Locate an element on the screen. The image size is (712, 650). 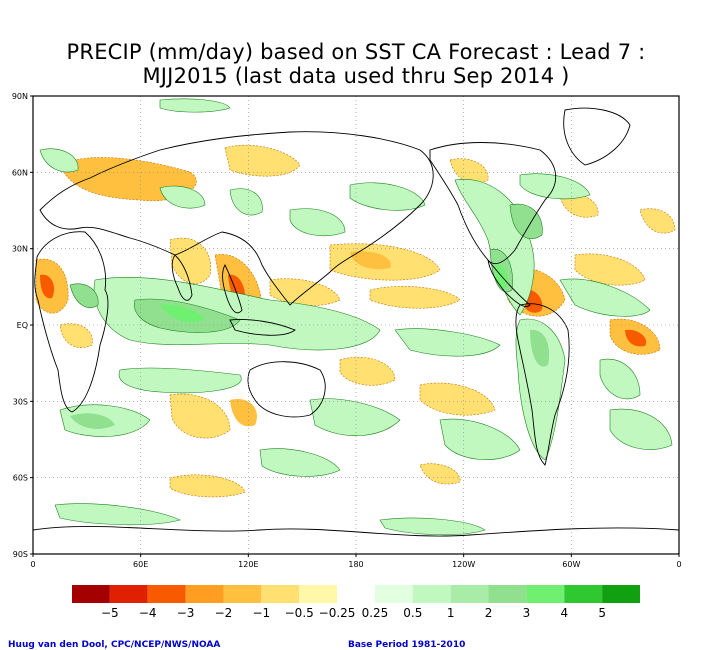
australia-outline is located at coordinates (286, 389).